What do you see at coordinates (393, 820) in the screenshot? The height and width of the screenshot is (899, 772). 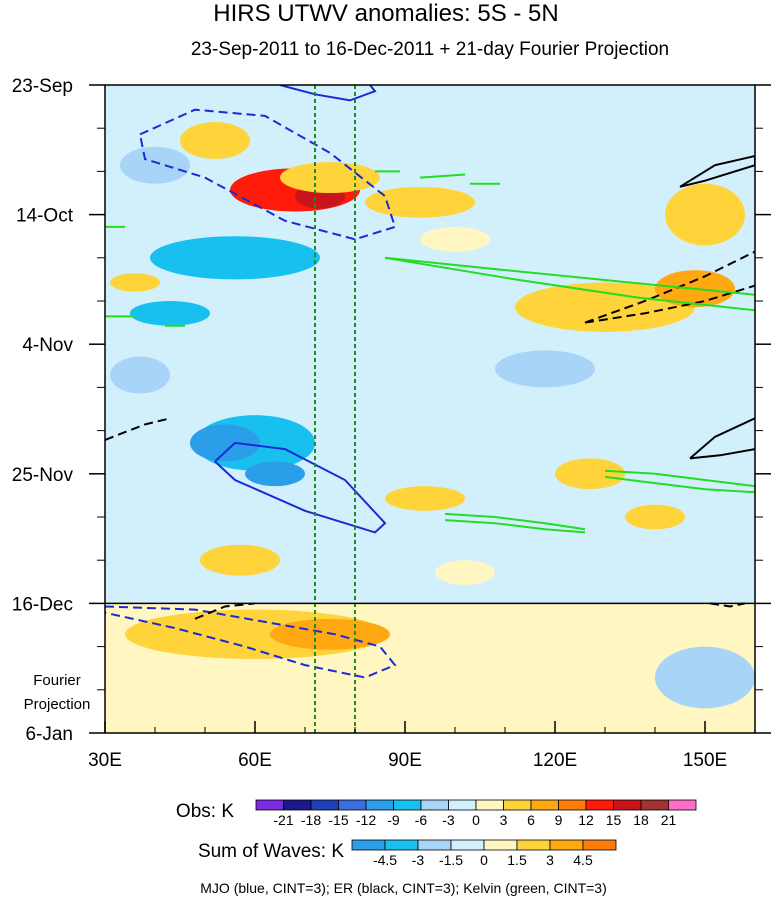 I see `legend-level-label: -9` at bounding box center [393, 820].